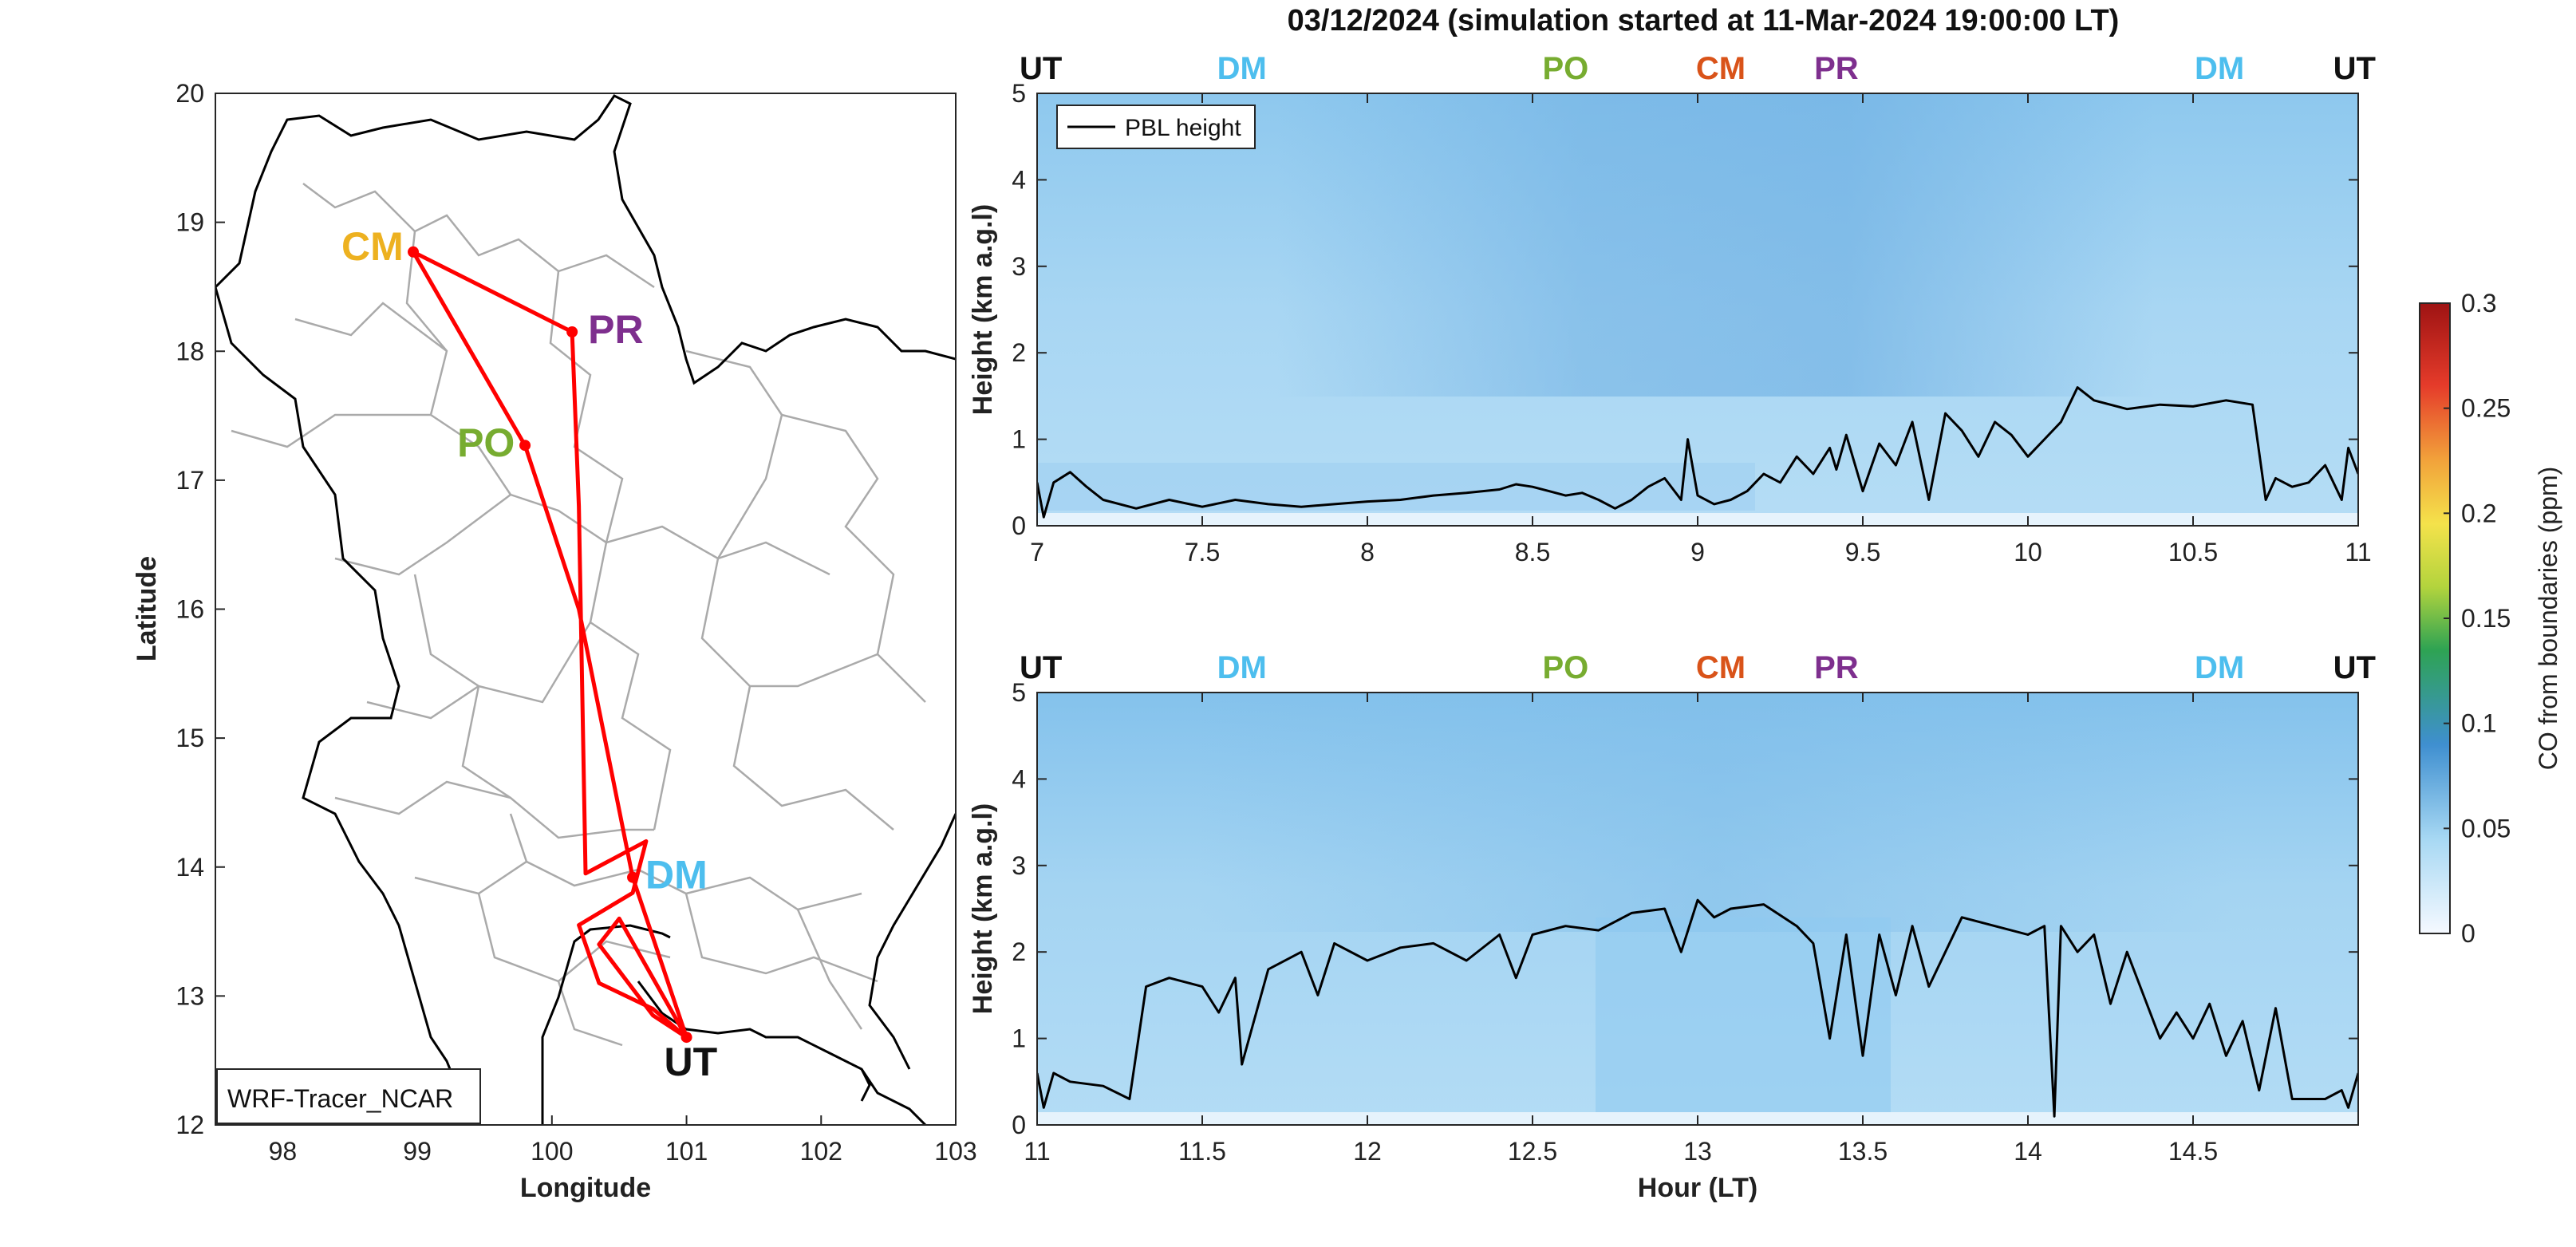  I want to click on top-x-tick-label: 10, so click(2028, 552).